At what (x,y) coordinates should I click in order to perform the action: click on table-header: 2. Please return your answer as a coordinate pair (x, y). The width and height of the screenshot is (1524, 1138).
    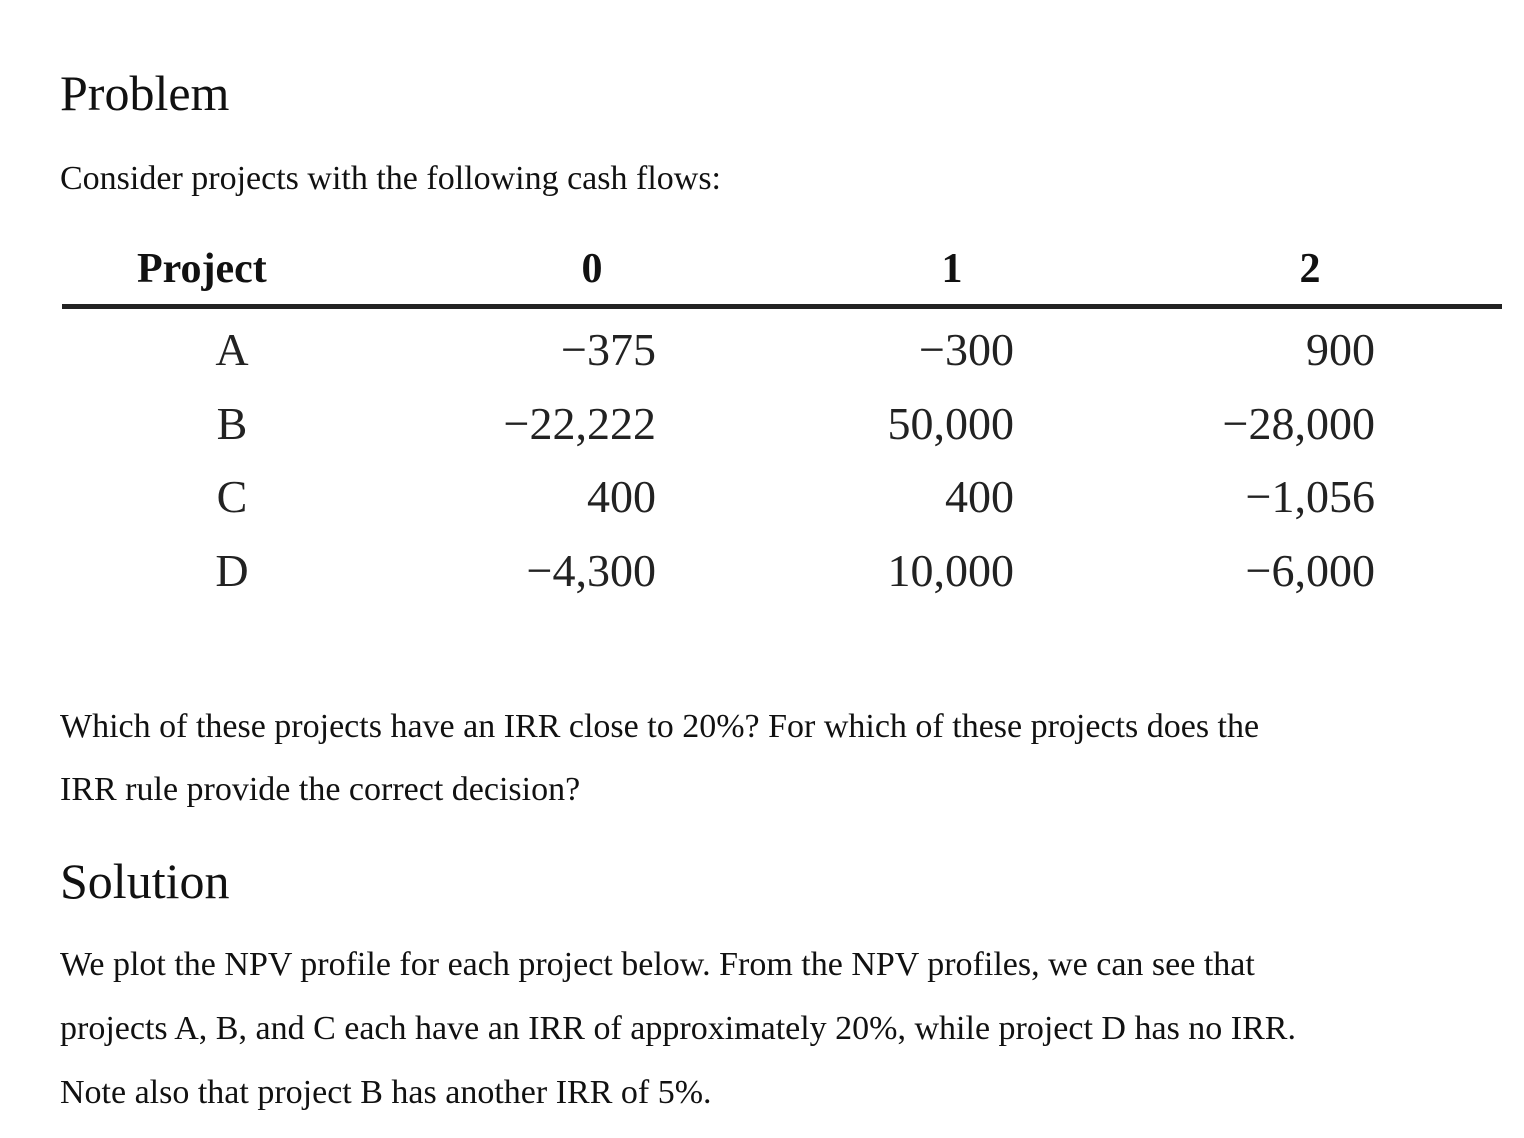
    Looking at the image, I should click on (1310, 269).